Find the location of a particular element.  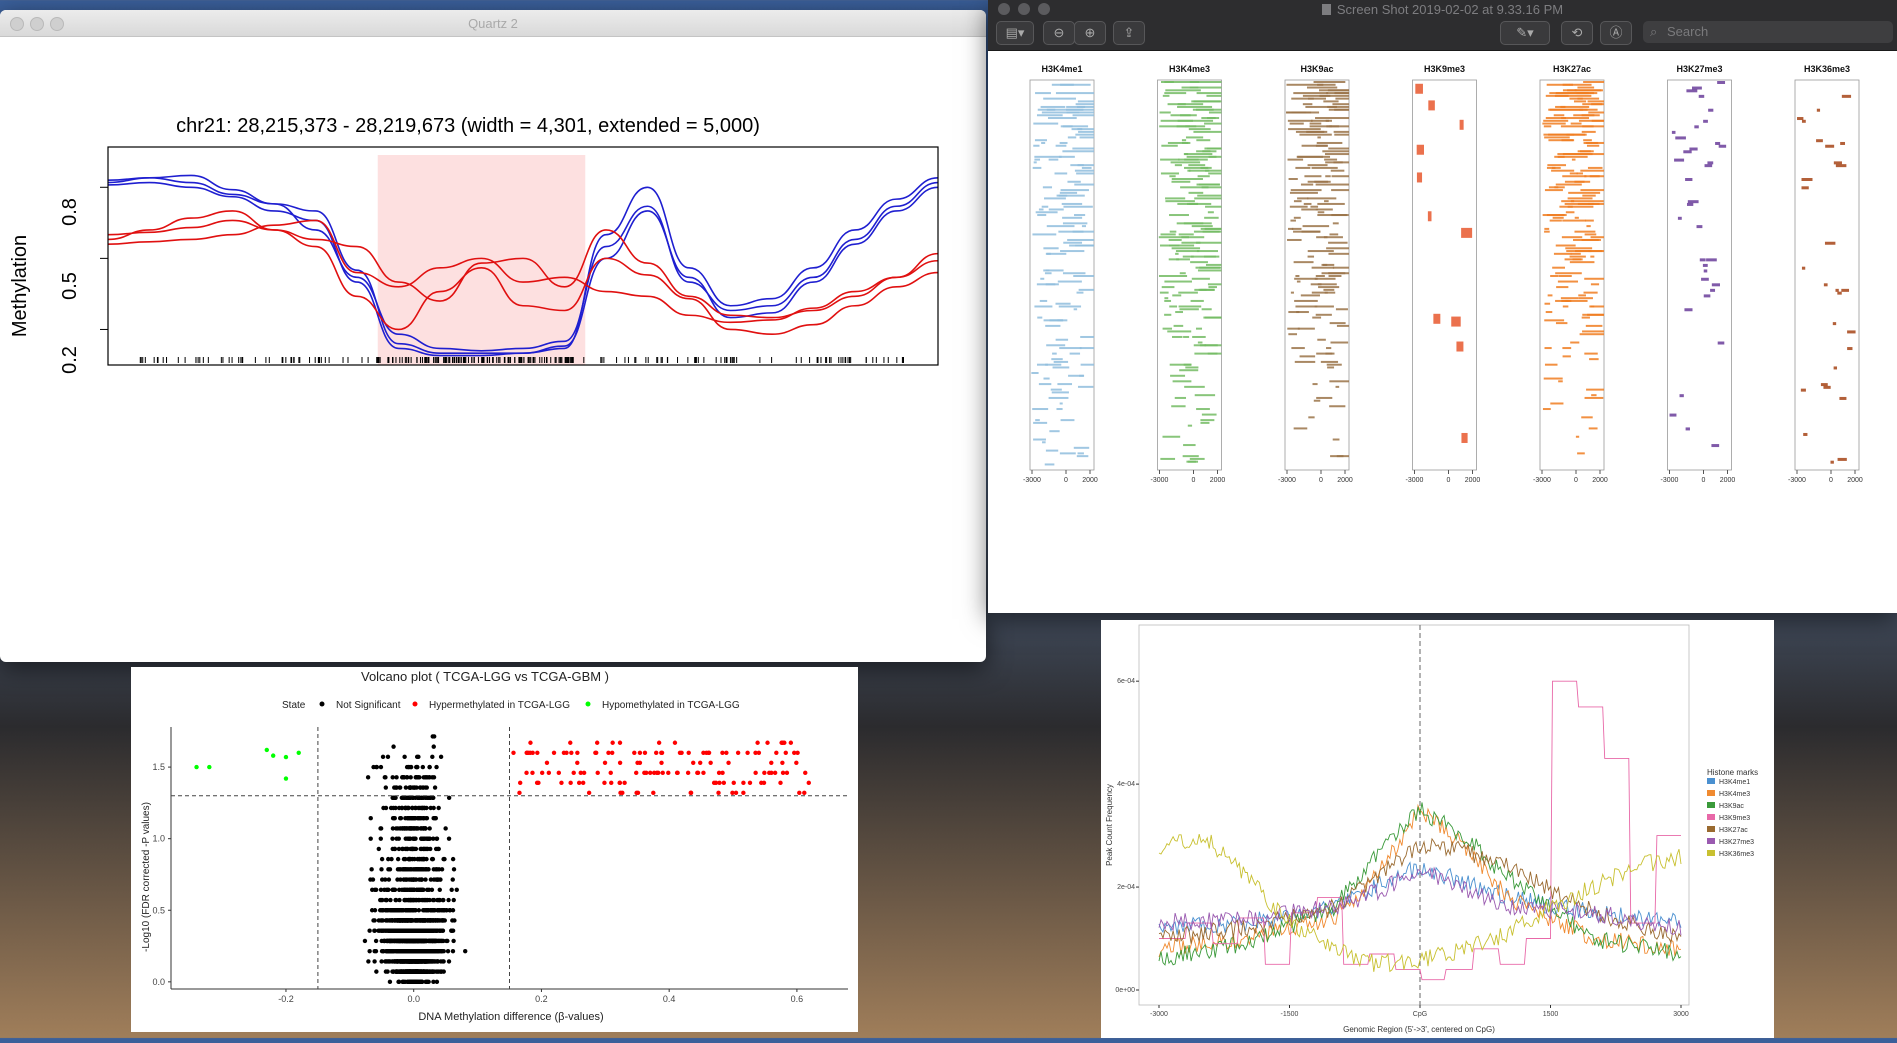

methylation-line is located at coordinates (523, 264).